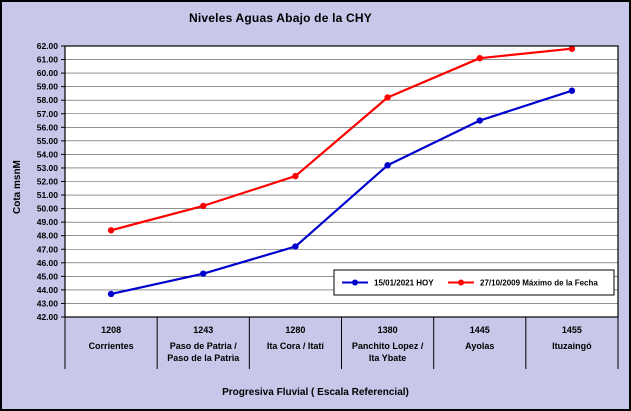 This screenshot has width=631, height=411. I want to click on y-tick-label: 53.00, so click(48, 168).